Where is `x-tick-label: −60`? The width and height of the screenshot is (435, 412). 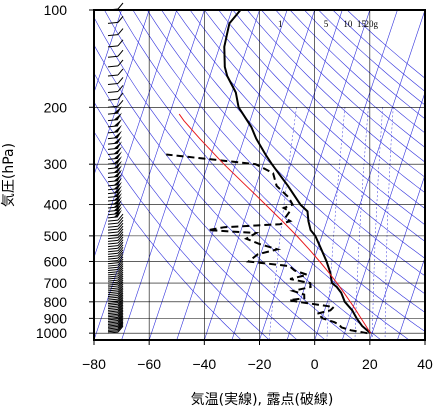 x-tick-label: −60 is located at coordinates (149, 364).